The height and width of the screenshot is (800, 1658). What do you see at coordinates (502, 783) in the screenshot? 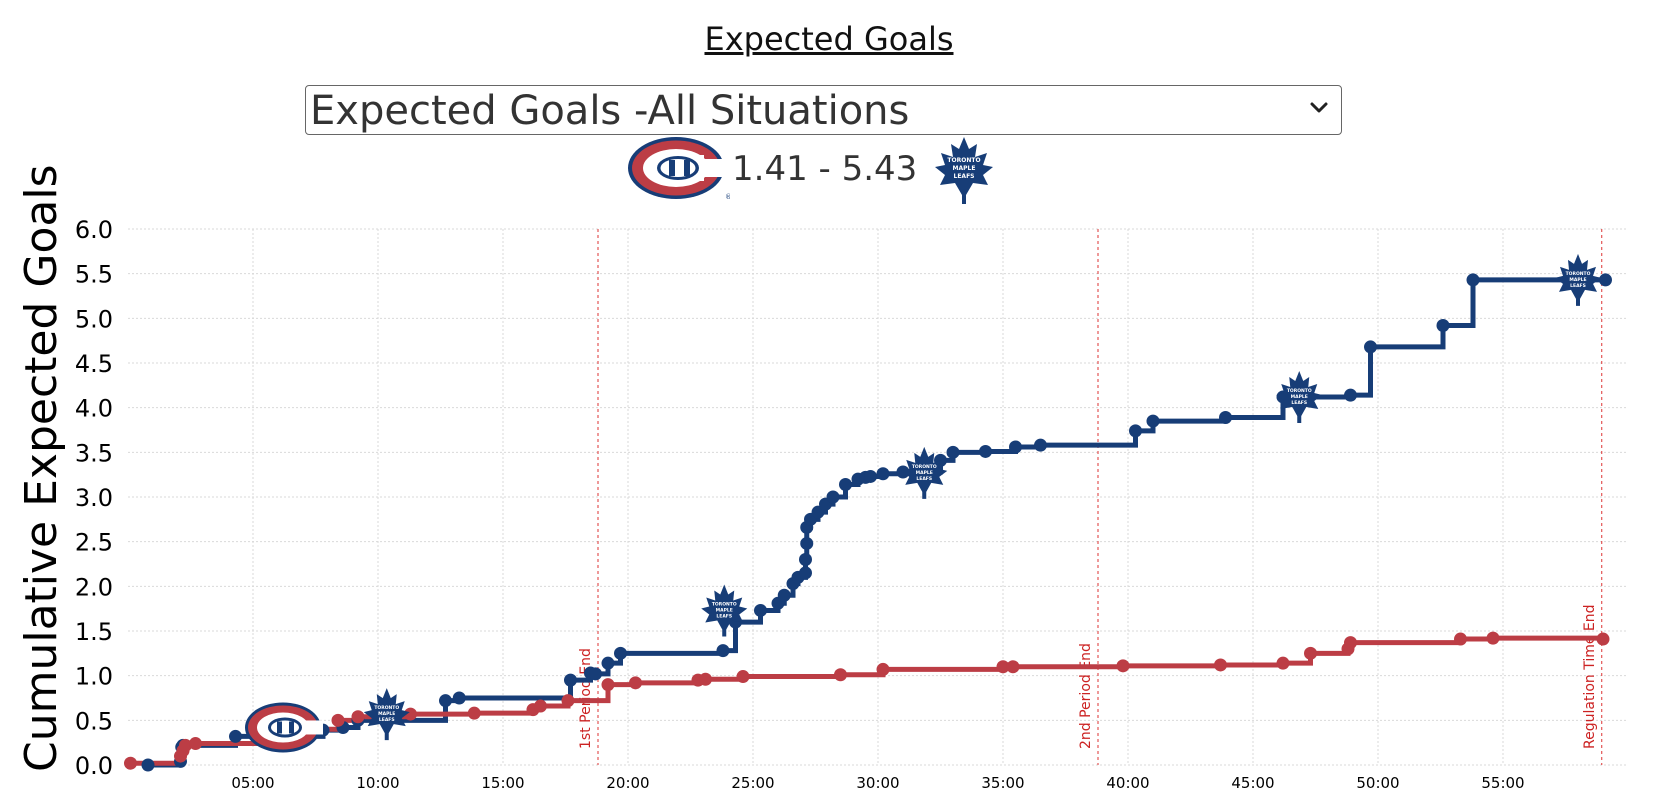
I see `x-tick-label: 15:00` at bounding box center [502, 783].